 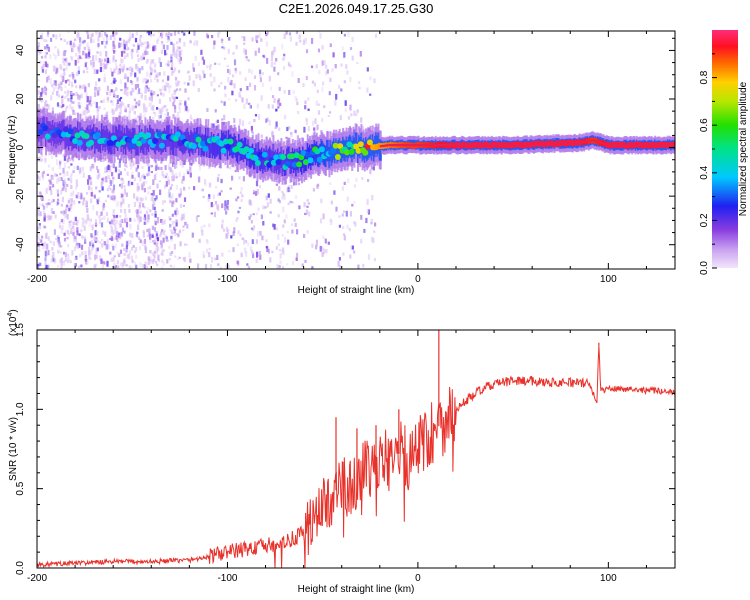 What do you see at coordinates (20, 330) in the screenshot?
I see `snr-ytick-label: 1.5` at bounding box center [20, 330].